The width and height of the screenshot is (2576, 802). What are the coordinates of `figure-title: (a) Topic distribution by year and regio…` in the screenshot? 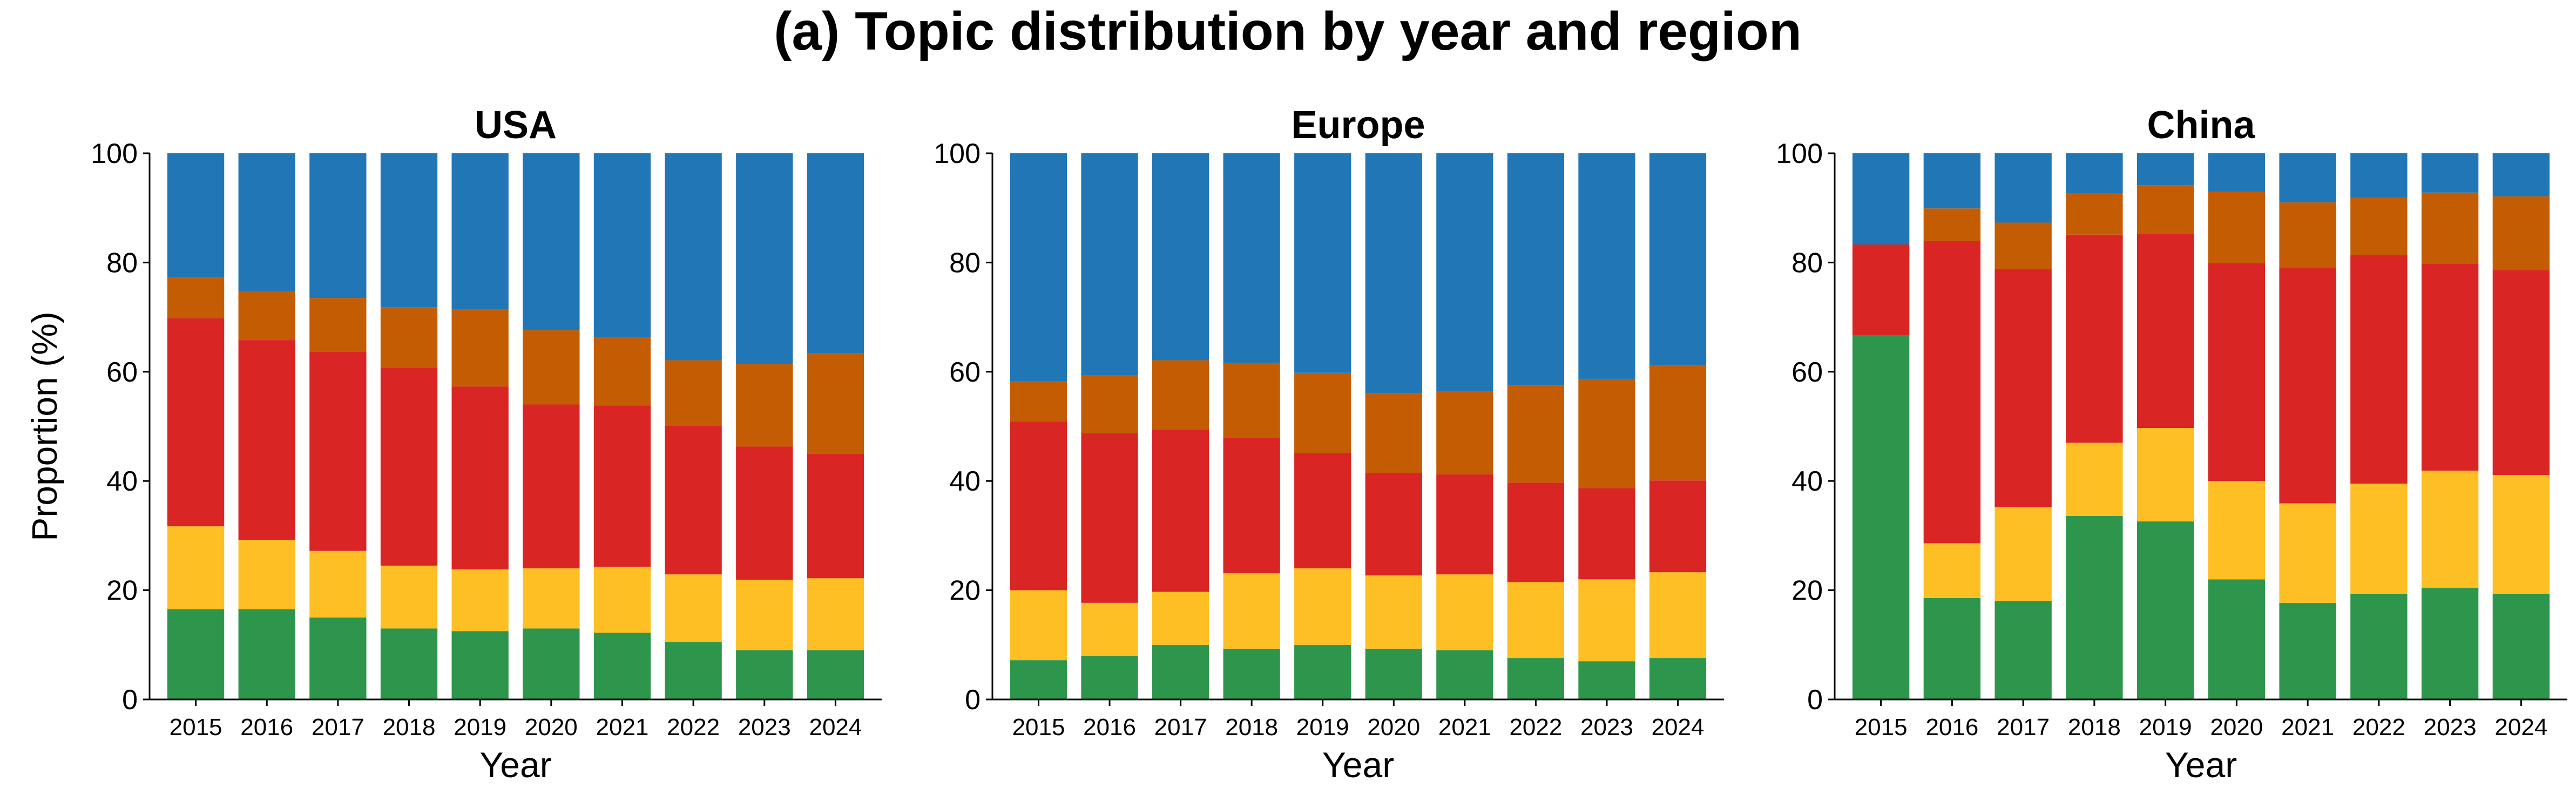 It's located at (1288, 31).